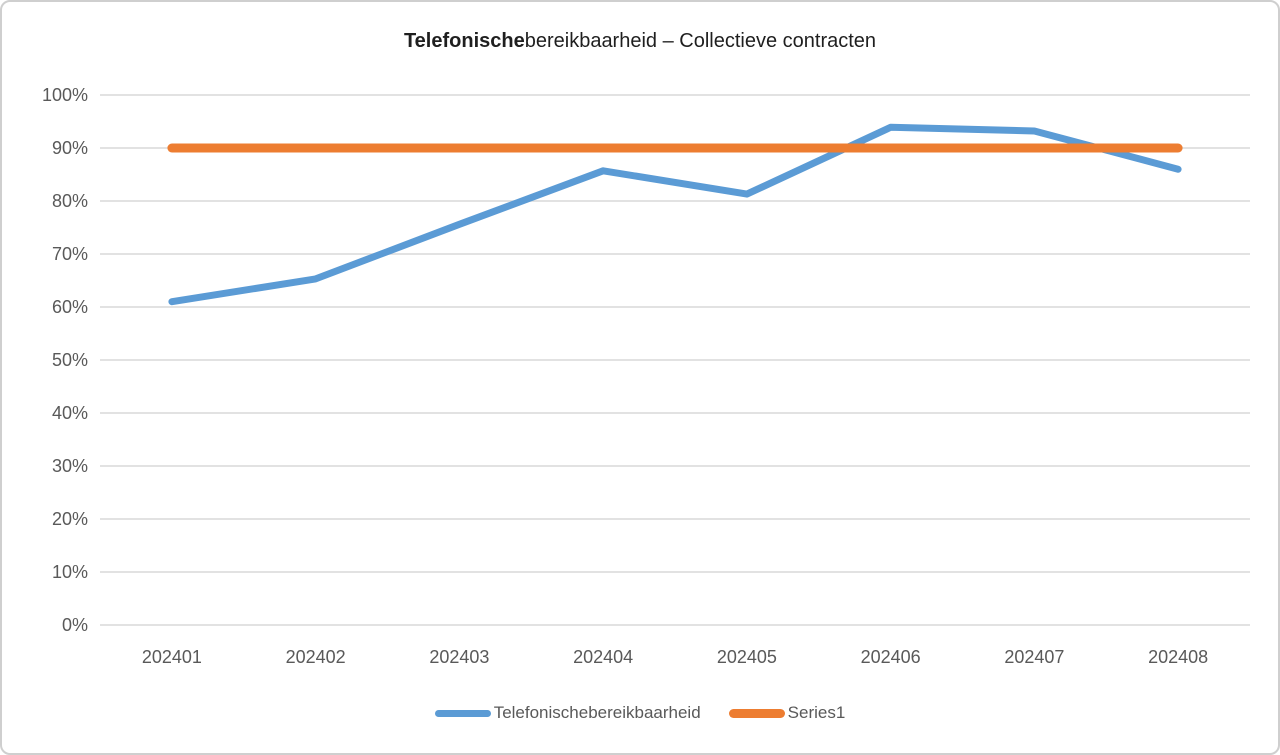 The height and width of the screenshot is (755, 1280). Describe the element at coordinates (172, 657) in the screenshot. I see `x-axis-tick-label: 202401` at that location.